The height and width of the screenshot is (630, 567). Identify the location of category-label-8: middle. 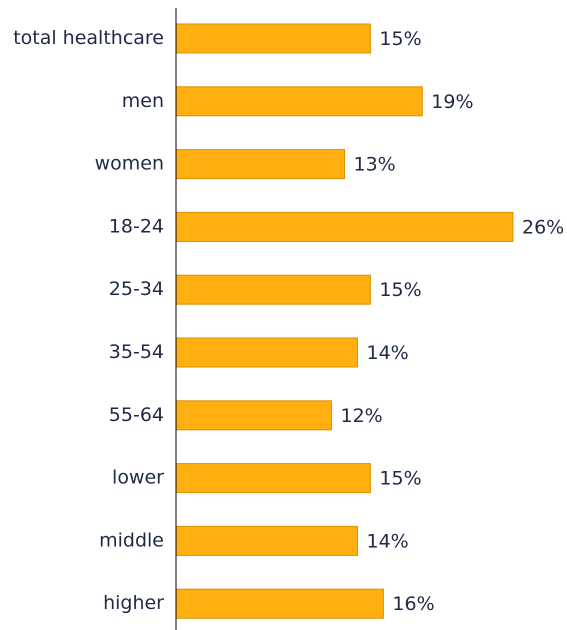
(131, 540).